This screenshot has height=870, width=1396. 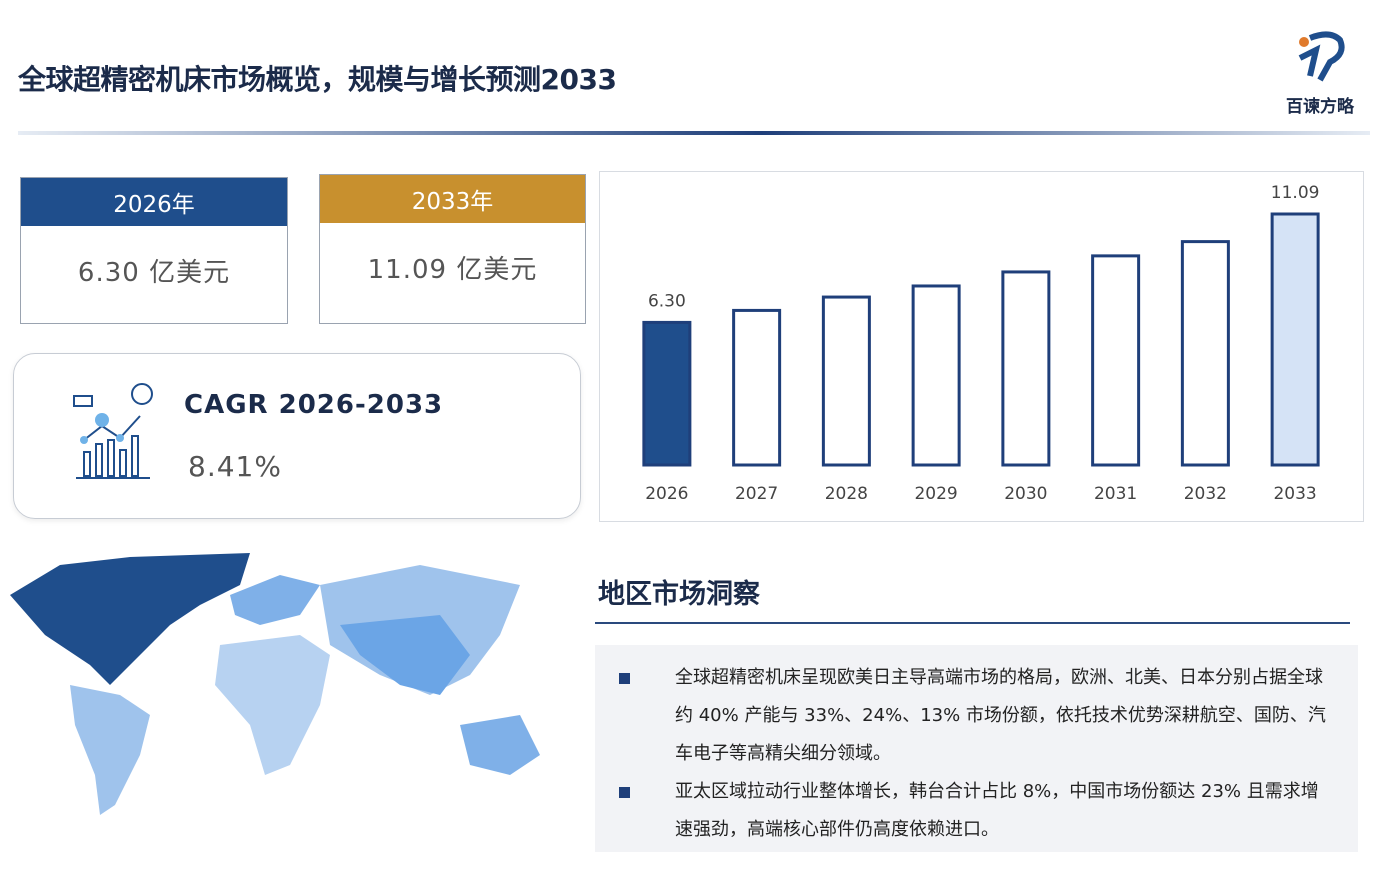 I want to click on page-title: 全球超精密机床市场概览，规模与增长预测2033, so click(x=317, y=79).